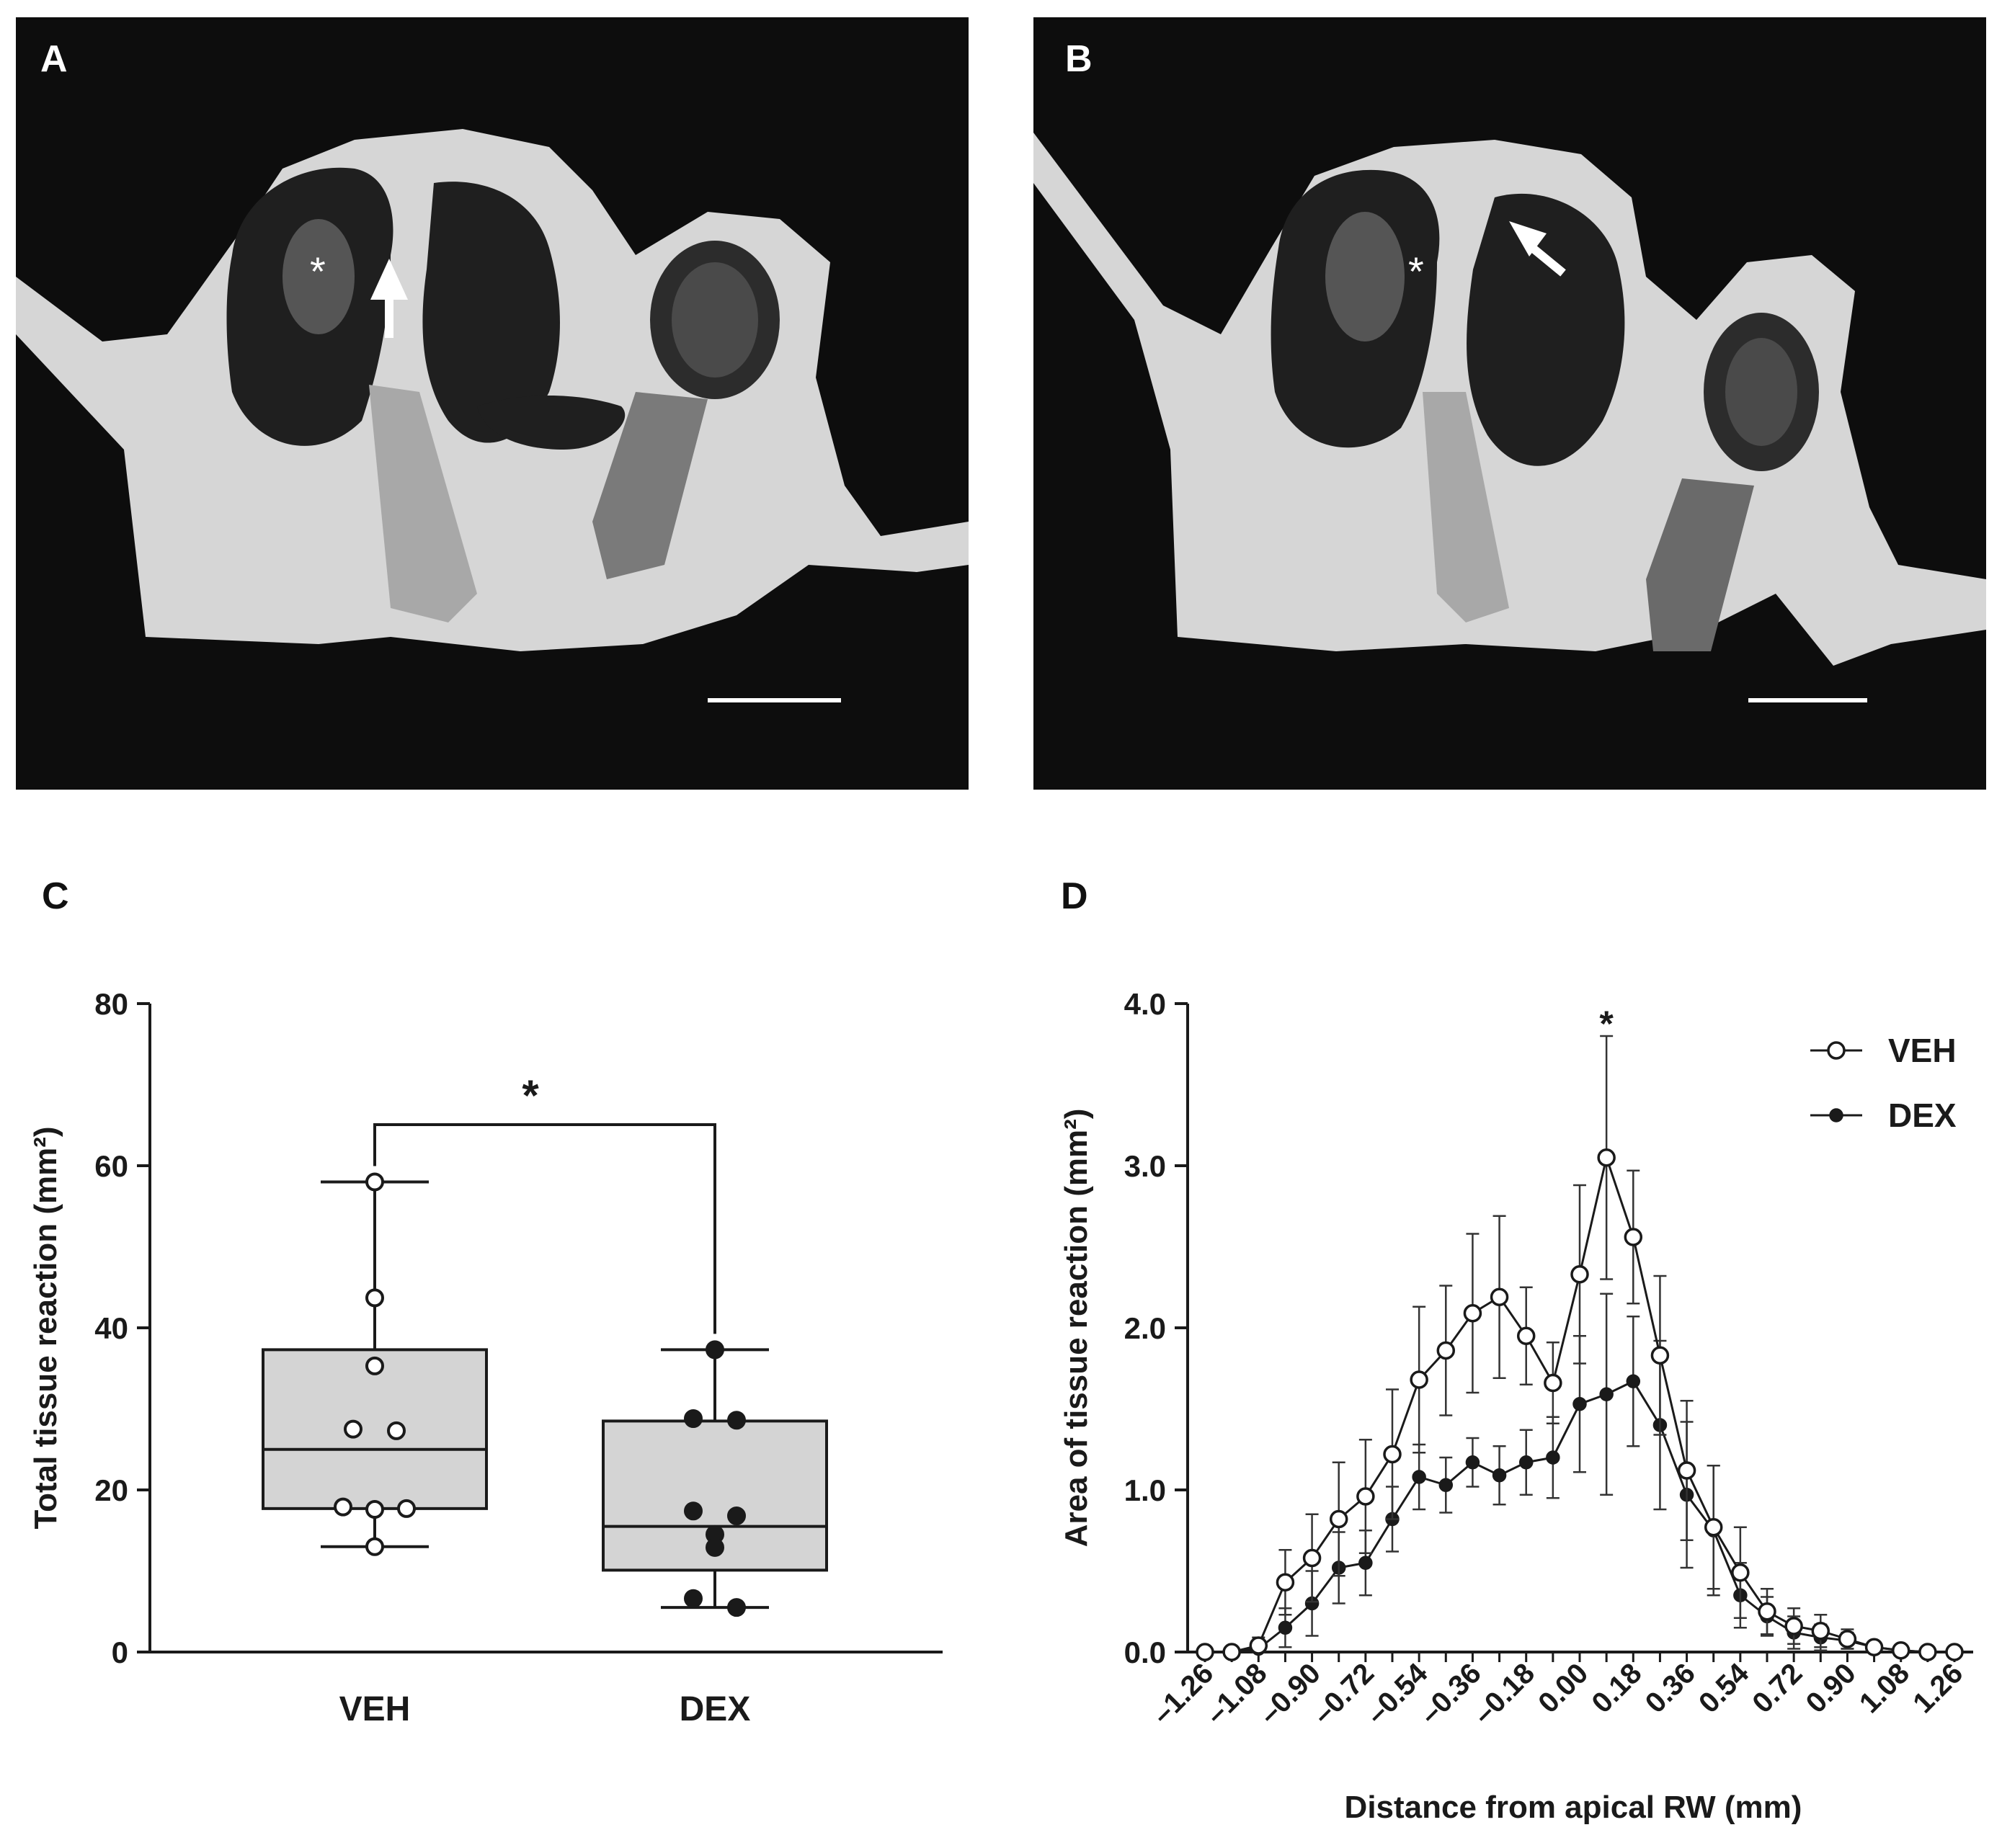 The image size is (2002, 1848). Describe the element at coordinates (120, 1652) in the screenshot. I see `y-tick-label: 0` at that location.